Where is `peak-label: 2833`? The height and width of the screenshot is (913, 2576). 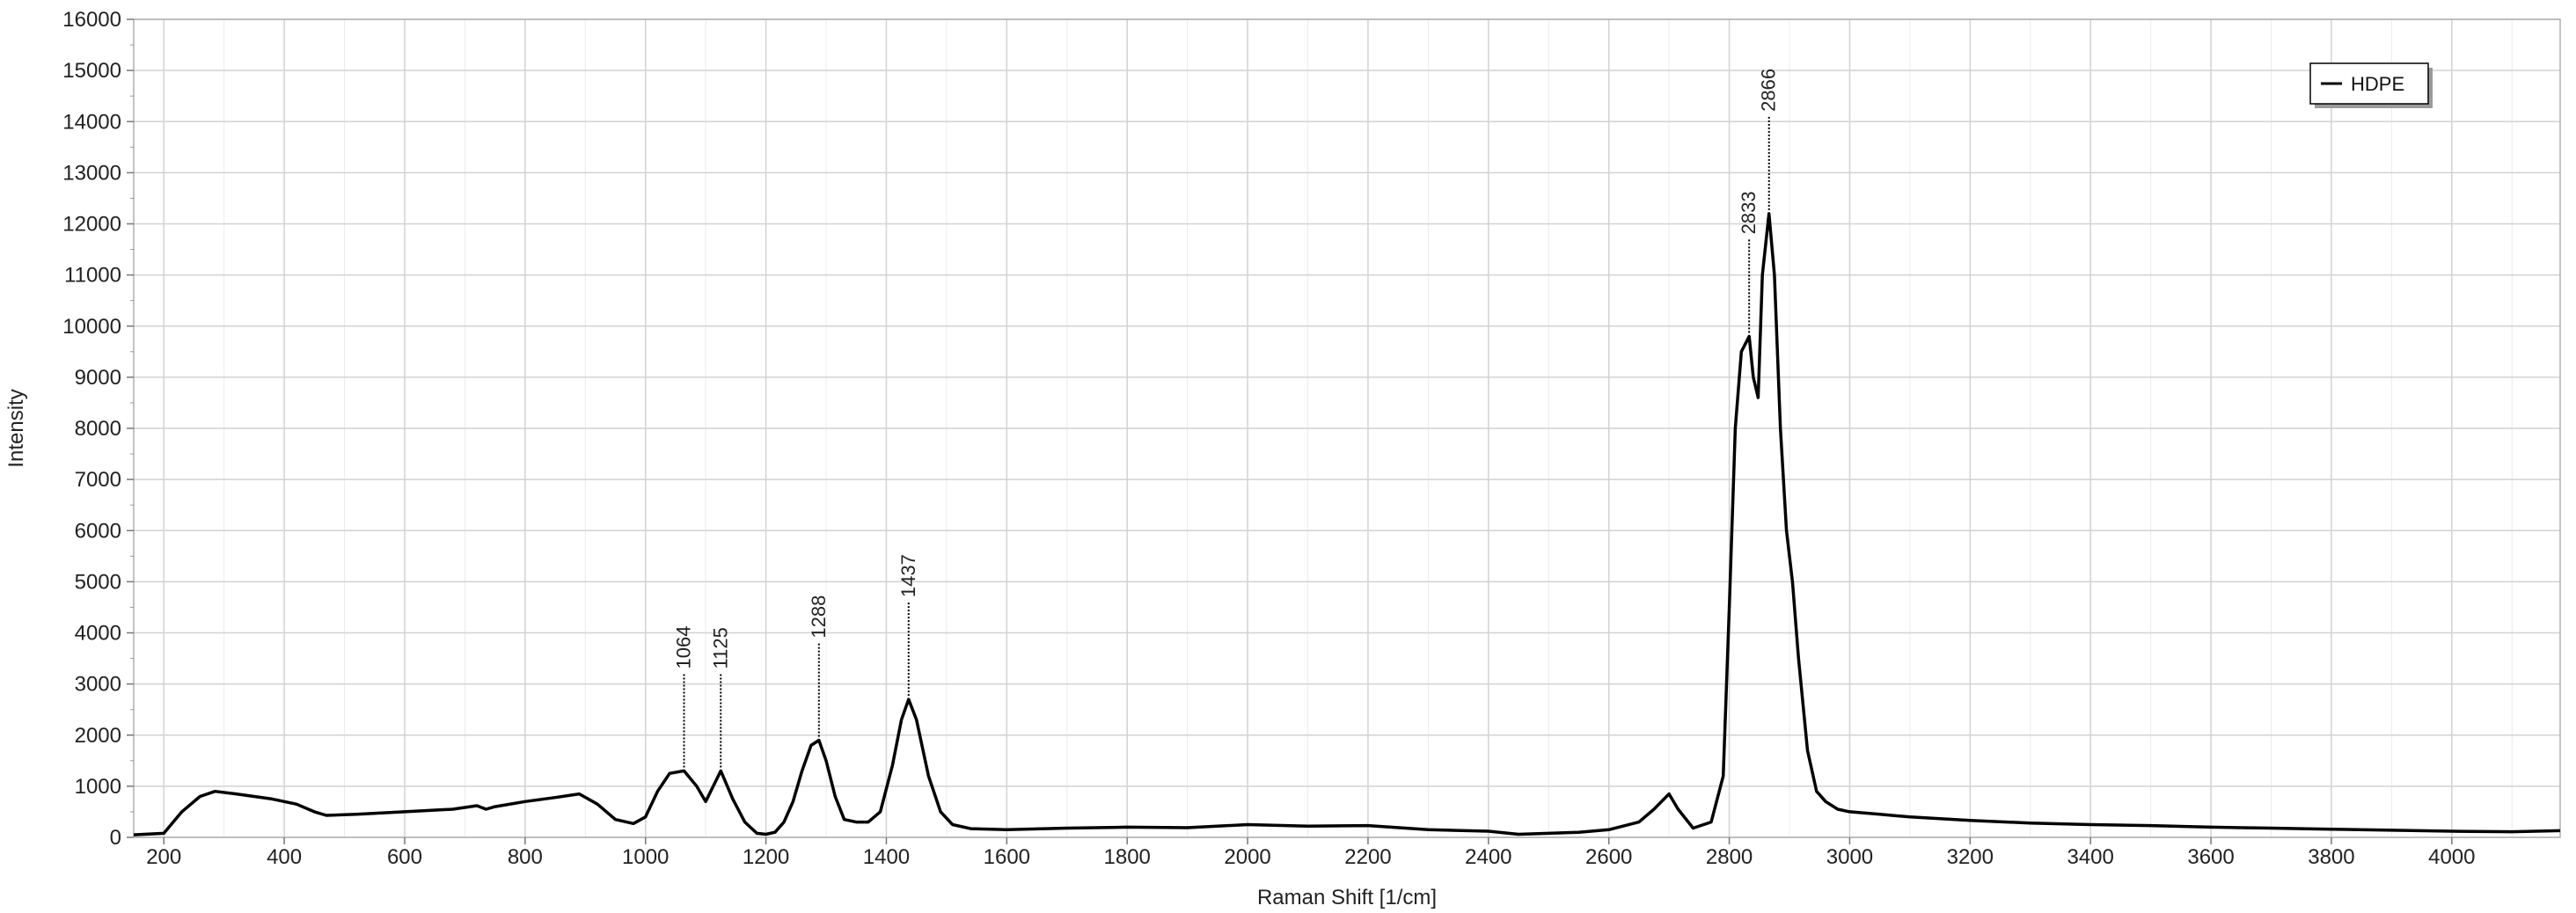 peak-label: 2833 is located at coordinates (1749, 212).